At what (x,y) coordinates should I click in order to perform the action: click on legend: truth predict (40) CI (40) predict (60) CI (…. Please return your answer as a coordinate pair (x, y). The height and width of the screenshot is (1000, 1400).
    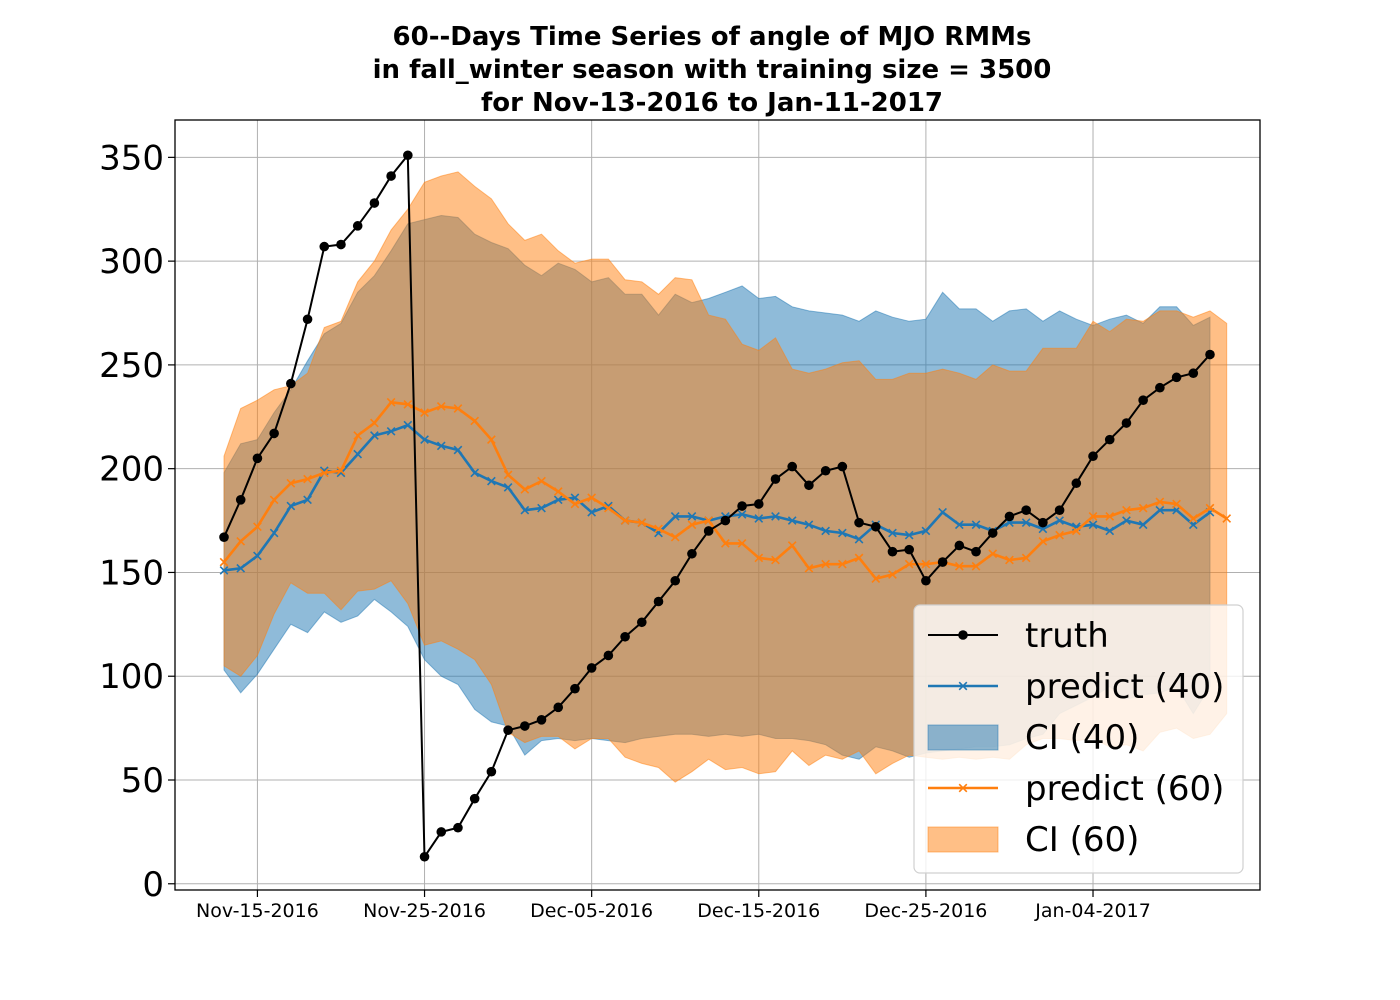
    Looking at the image, I should click on (1078, 739).